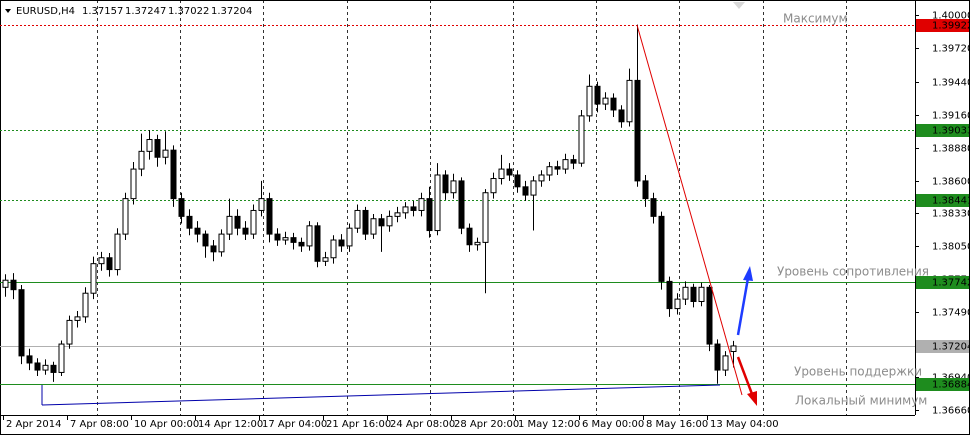 Image resolution: width=970 pixels, height=439 pixels. What do you see at coordinates (951, 131) in the screenshot?
I see `price-label: 1.39033` at bounding box center [951, 131].